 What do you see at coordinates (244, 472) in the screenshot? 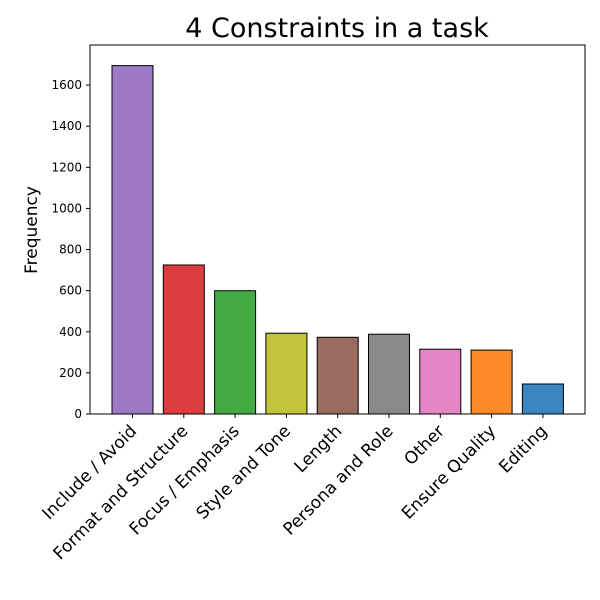
I see `x-tick-label: Style and Tone` at bounding box center [244, 472].